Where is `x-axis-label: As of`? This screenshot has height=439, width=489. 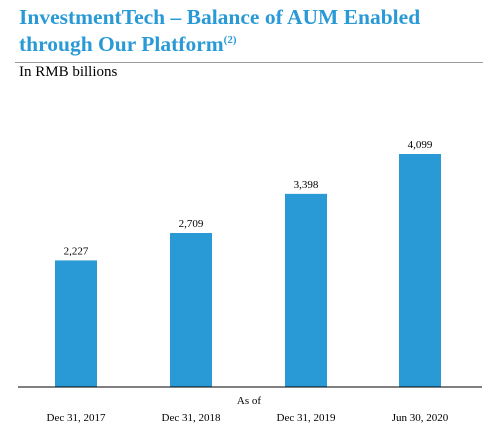 x-axis-label: As of is located at coordinates (249, 401).